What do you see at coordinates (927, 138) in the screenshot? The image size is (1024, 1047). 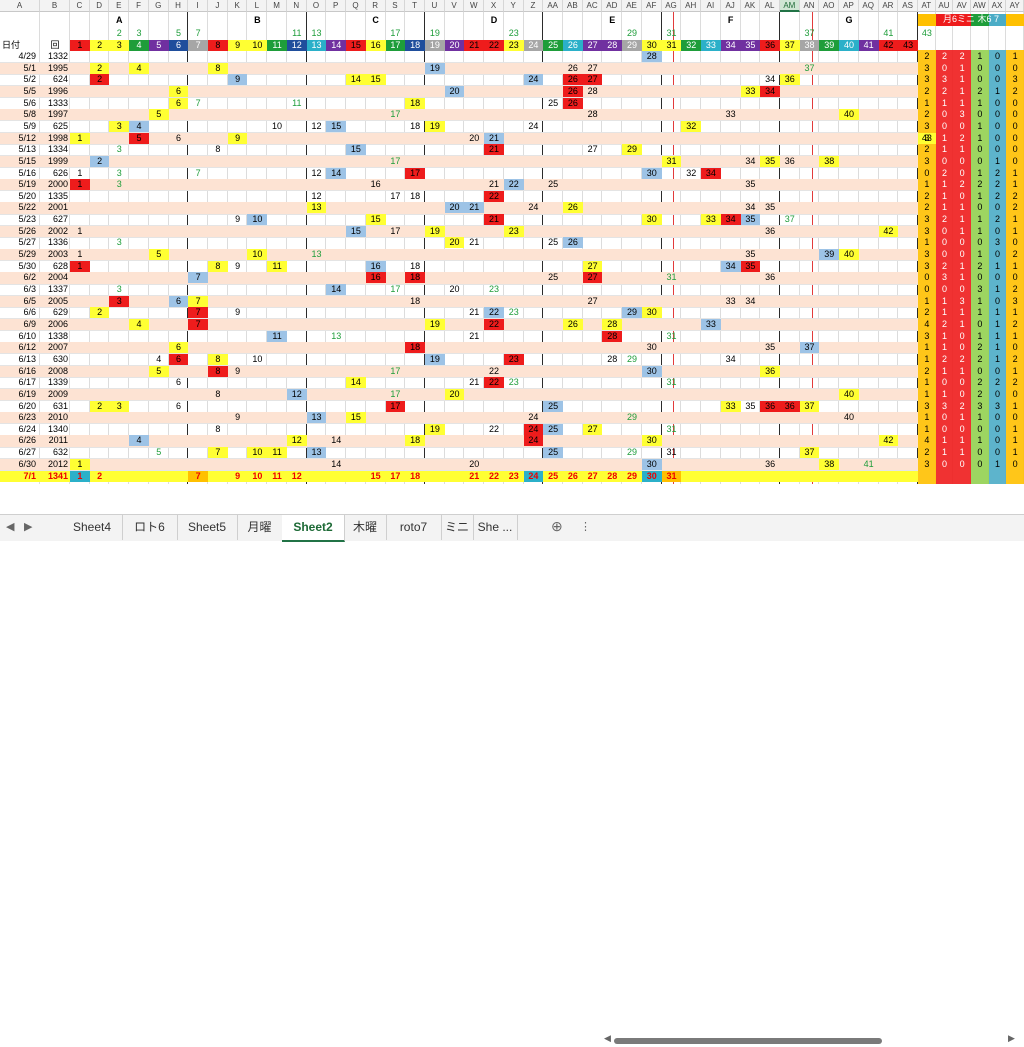 I see `number-cell: 43` at bounding box center [927, 138].